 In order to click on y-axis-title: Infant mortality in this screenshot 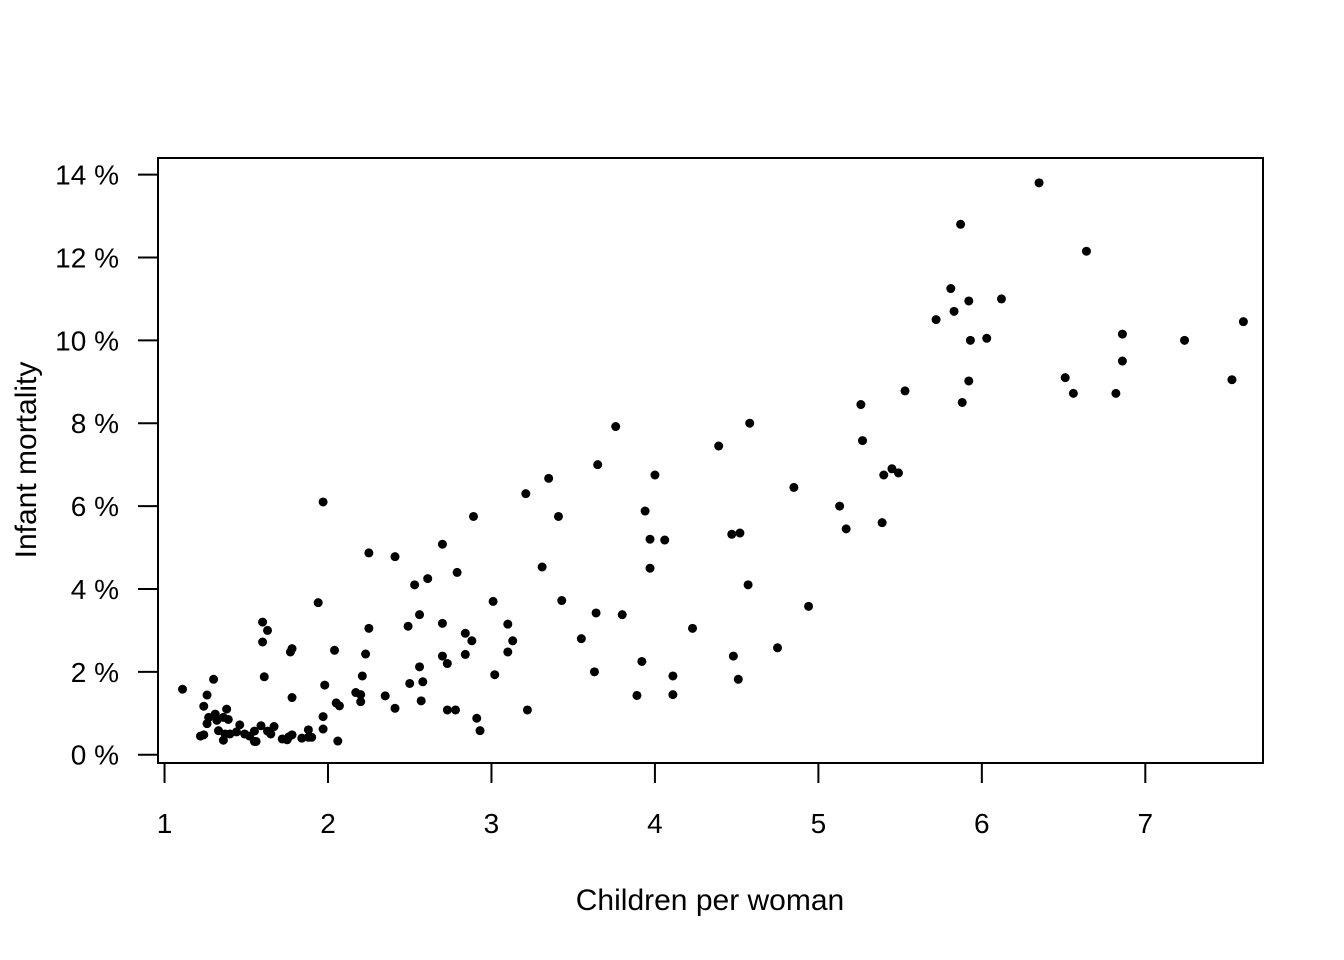, I will do `click(26, 460)`.